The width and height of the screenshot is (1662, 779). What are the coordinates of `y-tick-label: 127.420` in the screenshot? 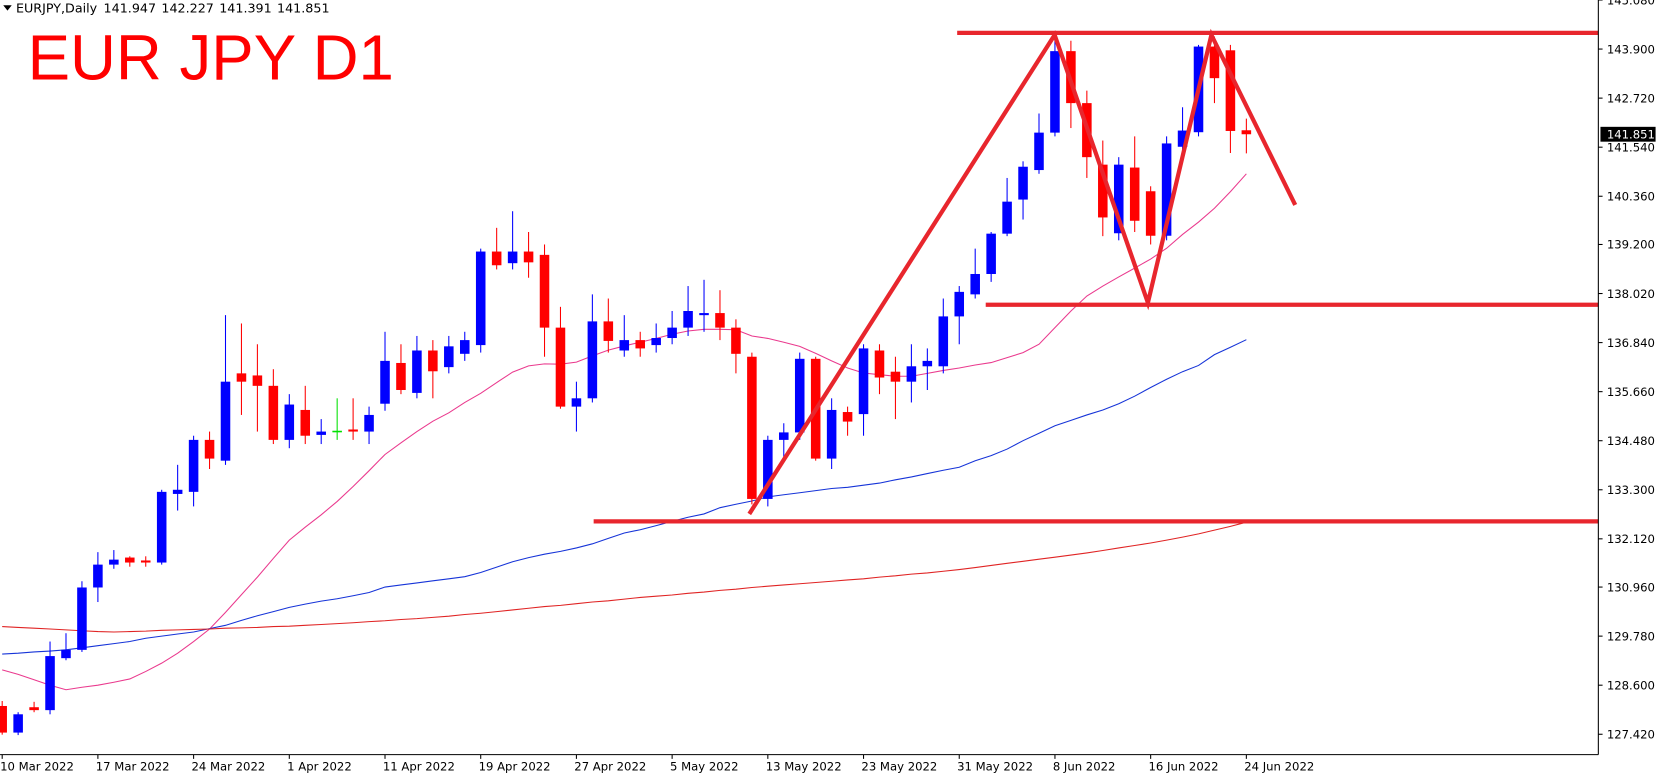 It's located at (1631, 734).